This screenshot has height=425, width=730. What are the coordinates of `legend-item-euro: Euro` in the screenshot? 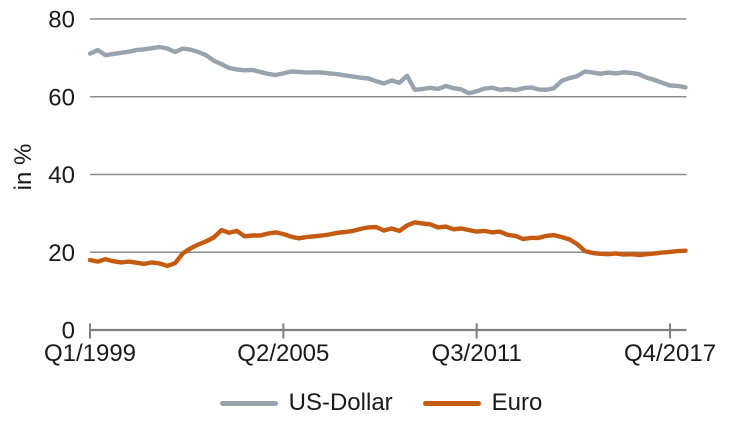 It's located at (482, 403).